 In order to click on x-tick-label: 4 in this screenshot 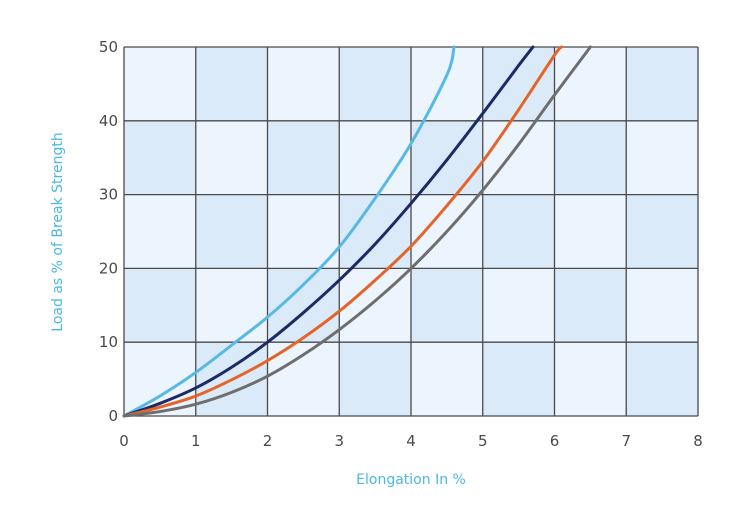, I will do `click(411, 441)`.